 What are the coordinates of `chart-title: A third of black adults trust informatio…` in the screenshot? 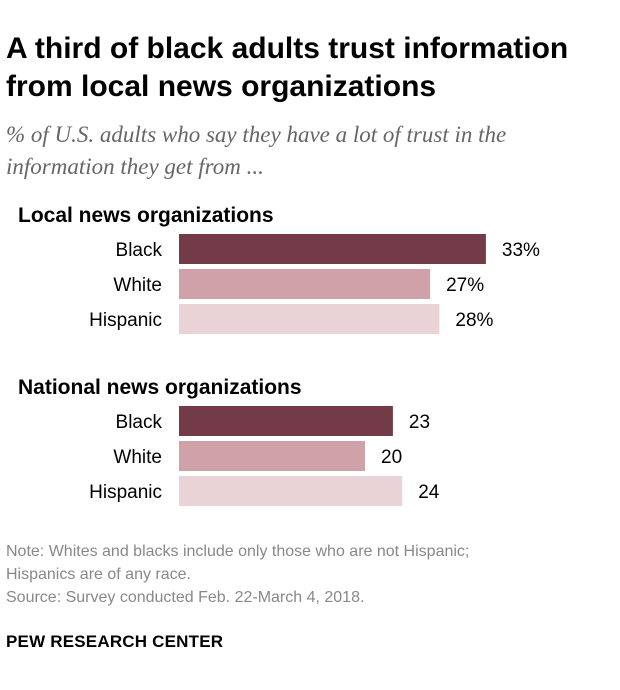 It's located at (287, 67).